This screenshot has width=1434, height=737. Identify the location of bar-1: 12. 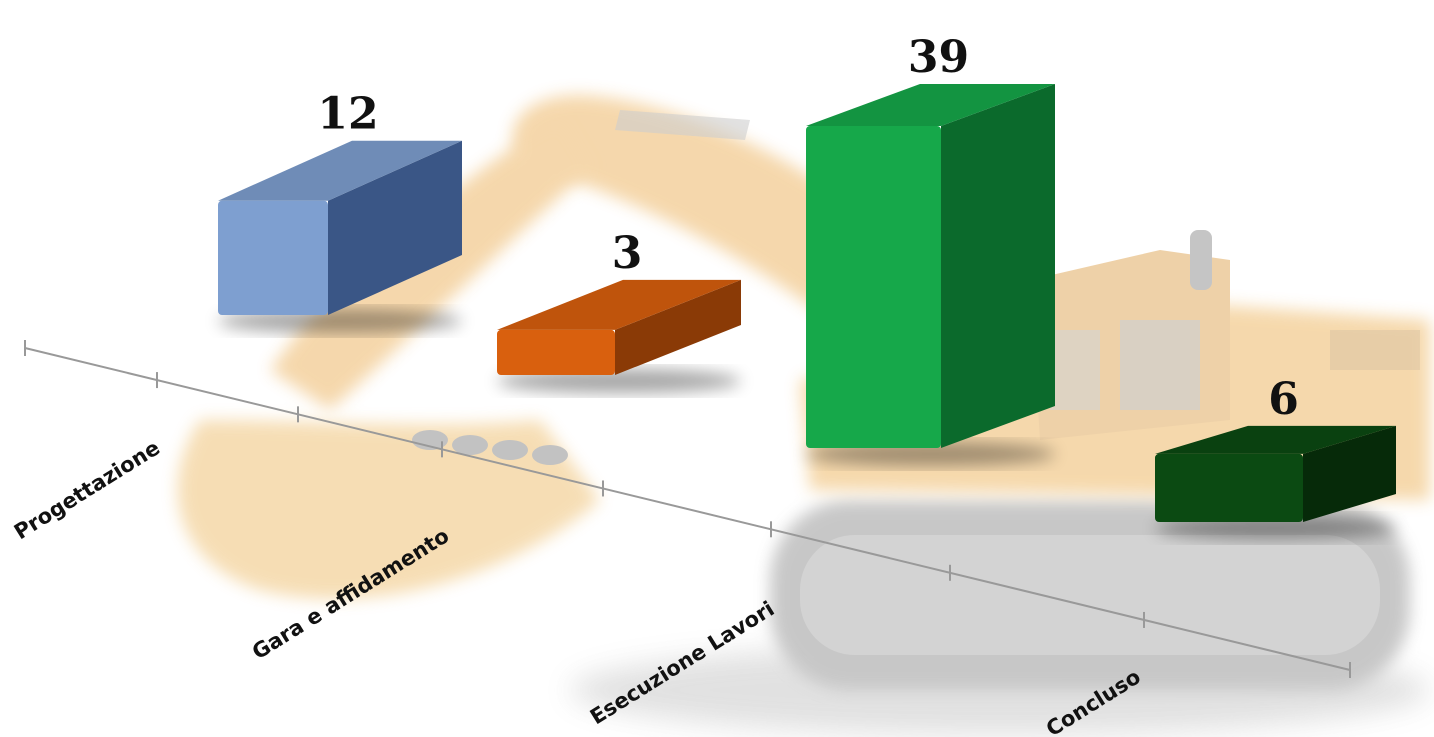
(340, 211).